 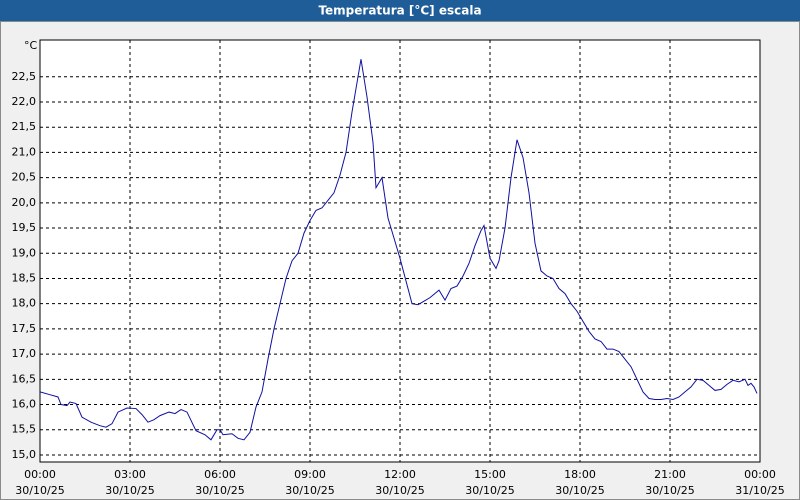 What do you see at coordinates (24, 404) in the screenshot?
I see `y-tick-label: 16,0` at bounding box center [24, 404].